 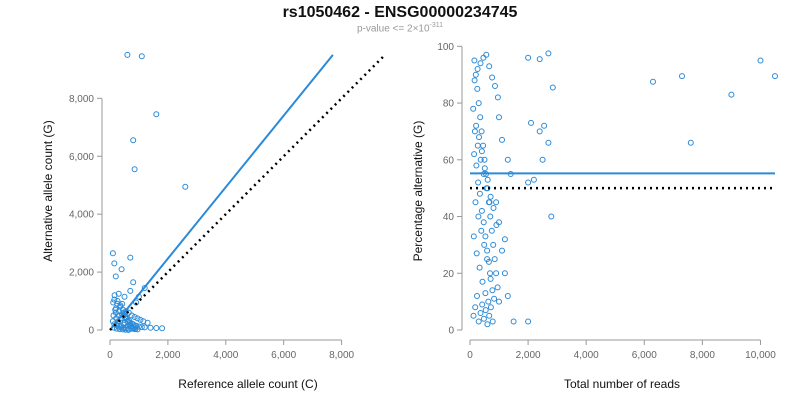 I want to click on plot1-y-tick-label: 2,000, so click(x=81, y=273).